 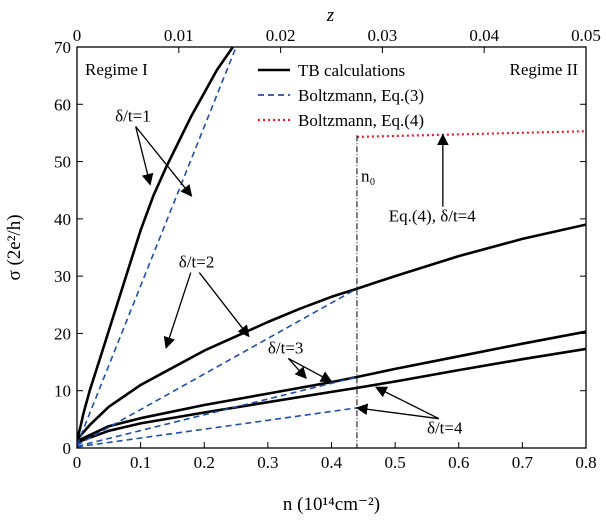 What do you see at coordinates (471, 134) in the screenshot?
I see `series-eq4-line` at bounding box center [471, 134].